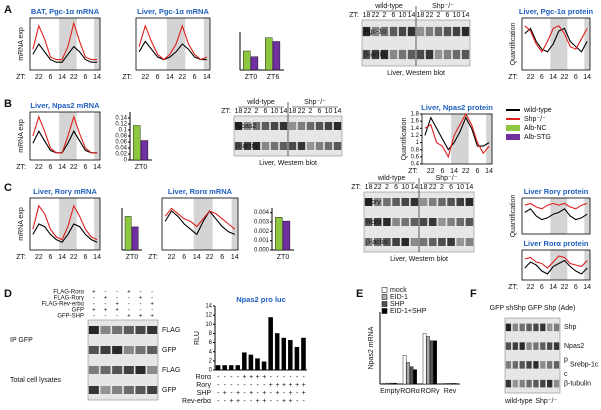  I want to click on y-tick-label: 0, so click(211, 371).